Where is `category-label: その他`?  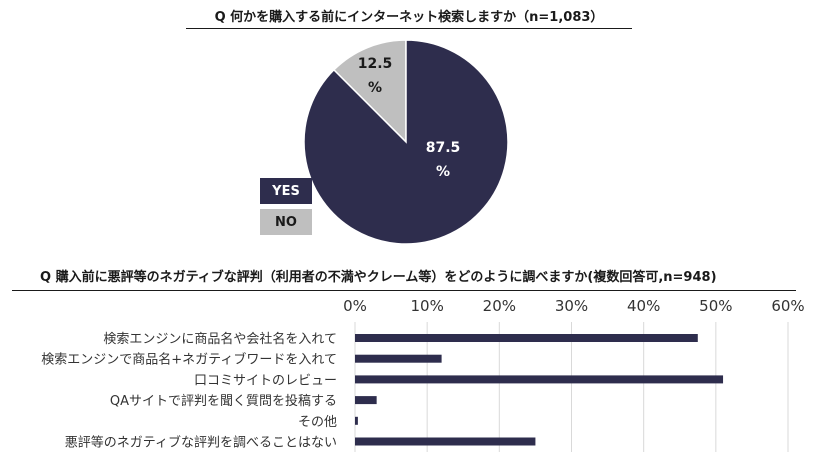 category-label: その他 is located at coordinates (317, 422).